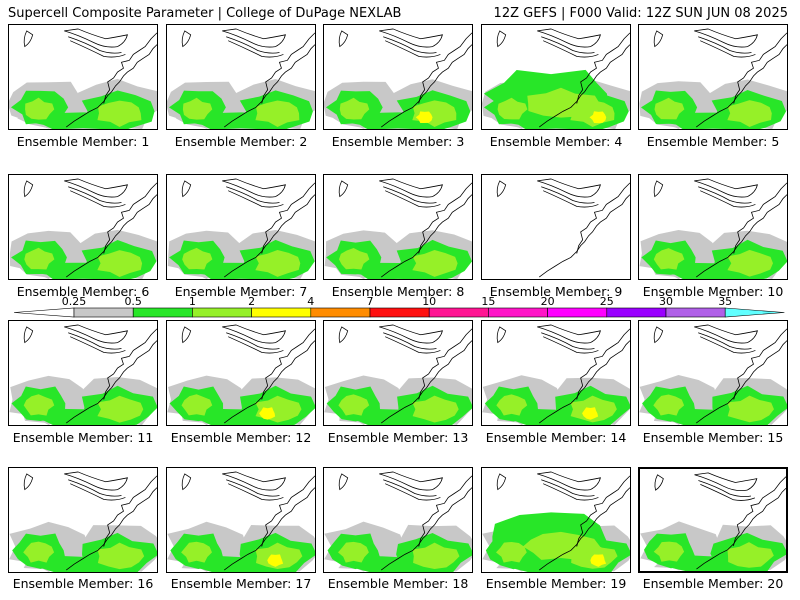 Image resolution: width=800 pixels, height=600 pixels. What do you see at coordinates (556, 437) in the screenshot?
I see `ensemble-member-label: Ensemble Member: 14` at bounding box center [556, 437].